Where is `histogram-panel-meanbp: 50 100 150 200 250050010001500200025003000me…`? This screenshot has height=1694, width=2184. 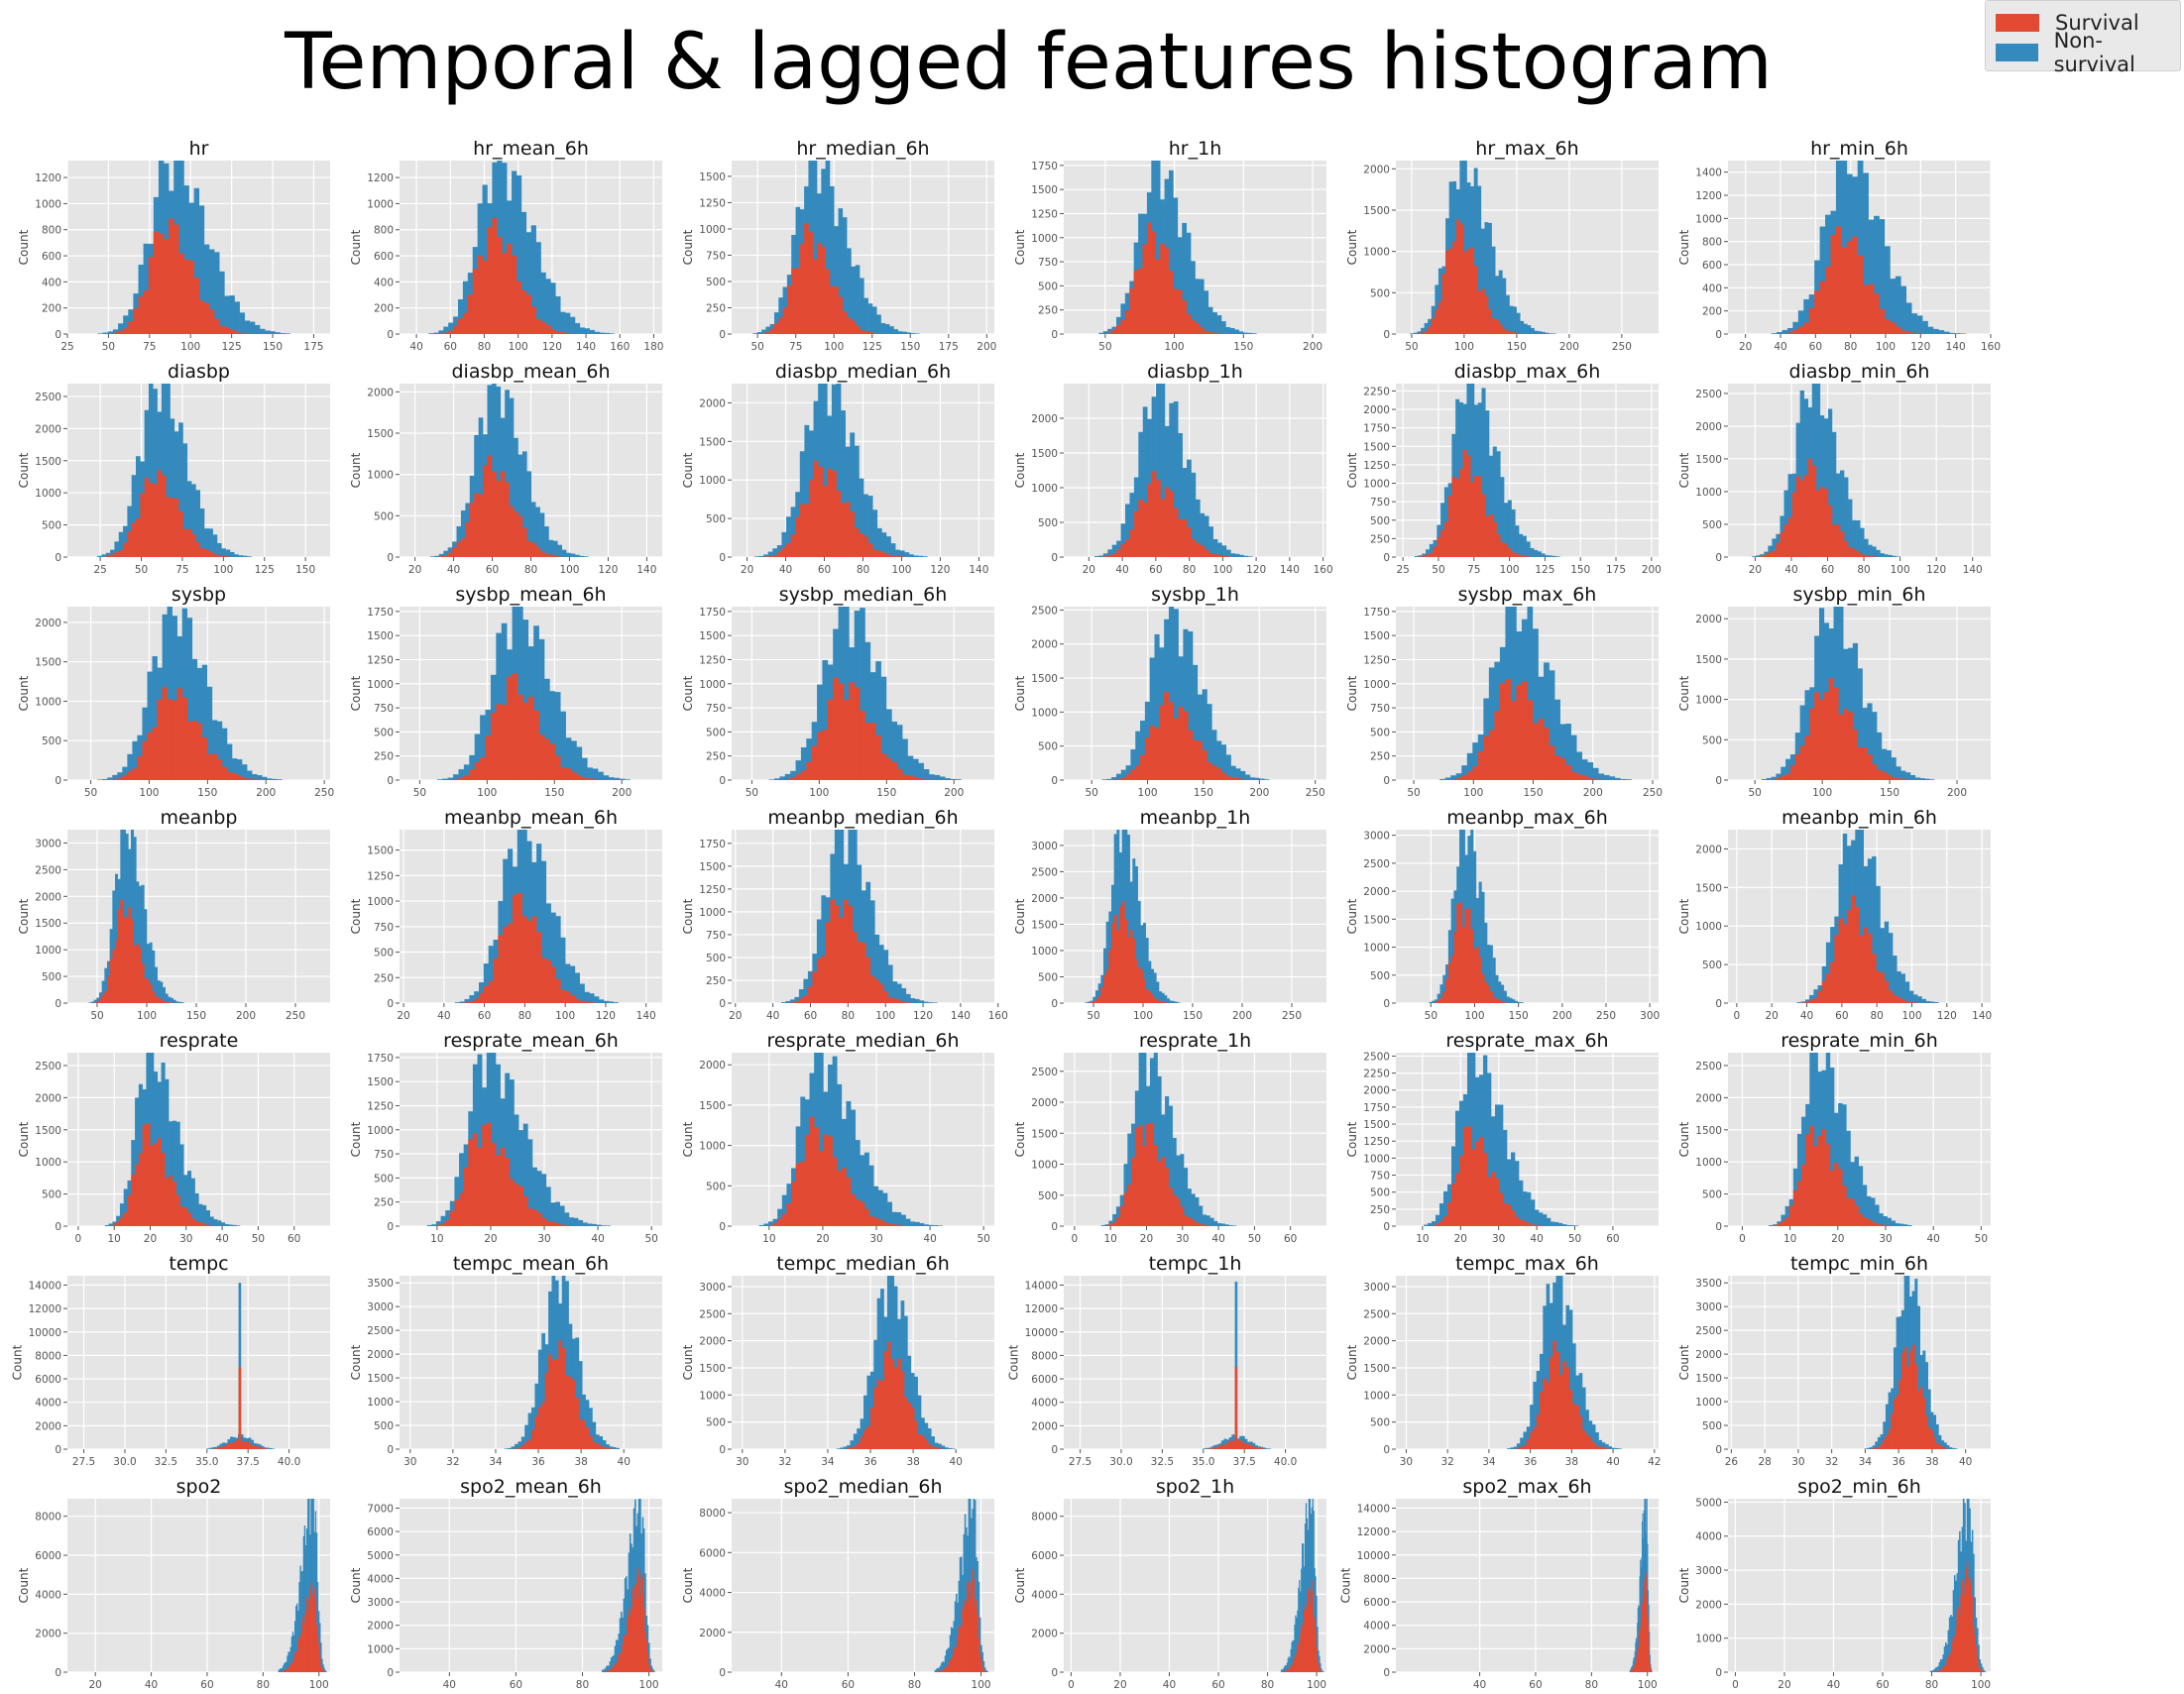
histogram-panel-meanbp: 50 100 150 200 250050010001500200025003000me… is located at coordinates (173, 914).